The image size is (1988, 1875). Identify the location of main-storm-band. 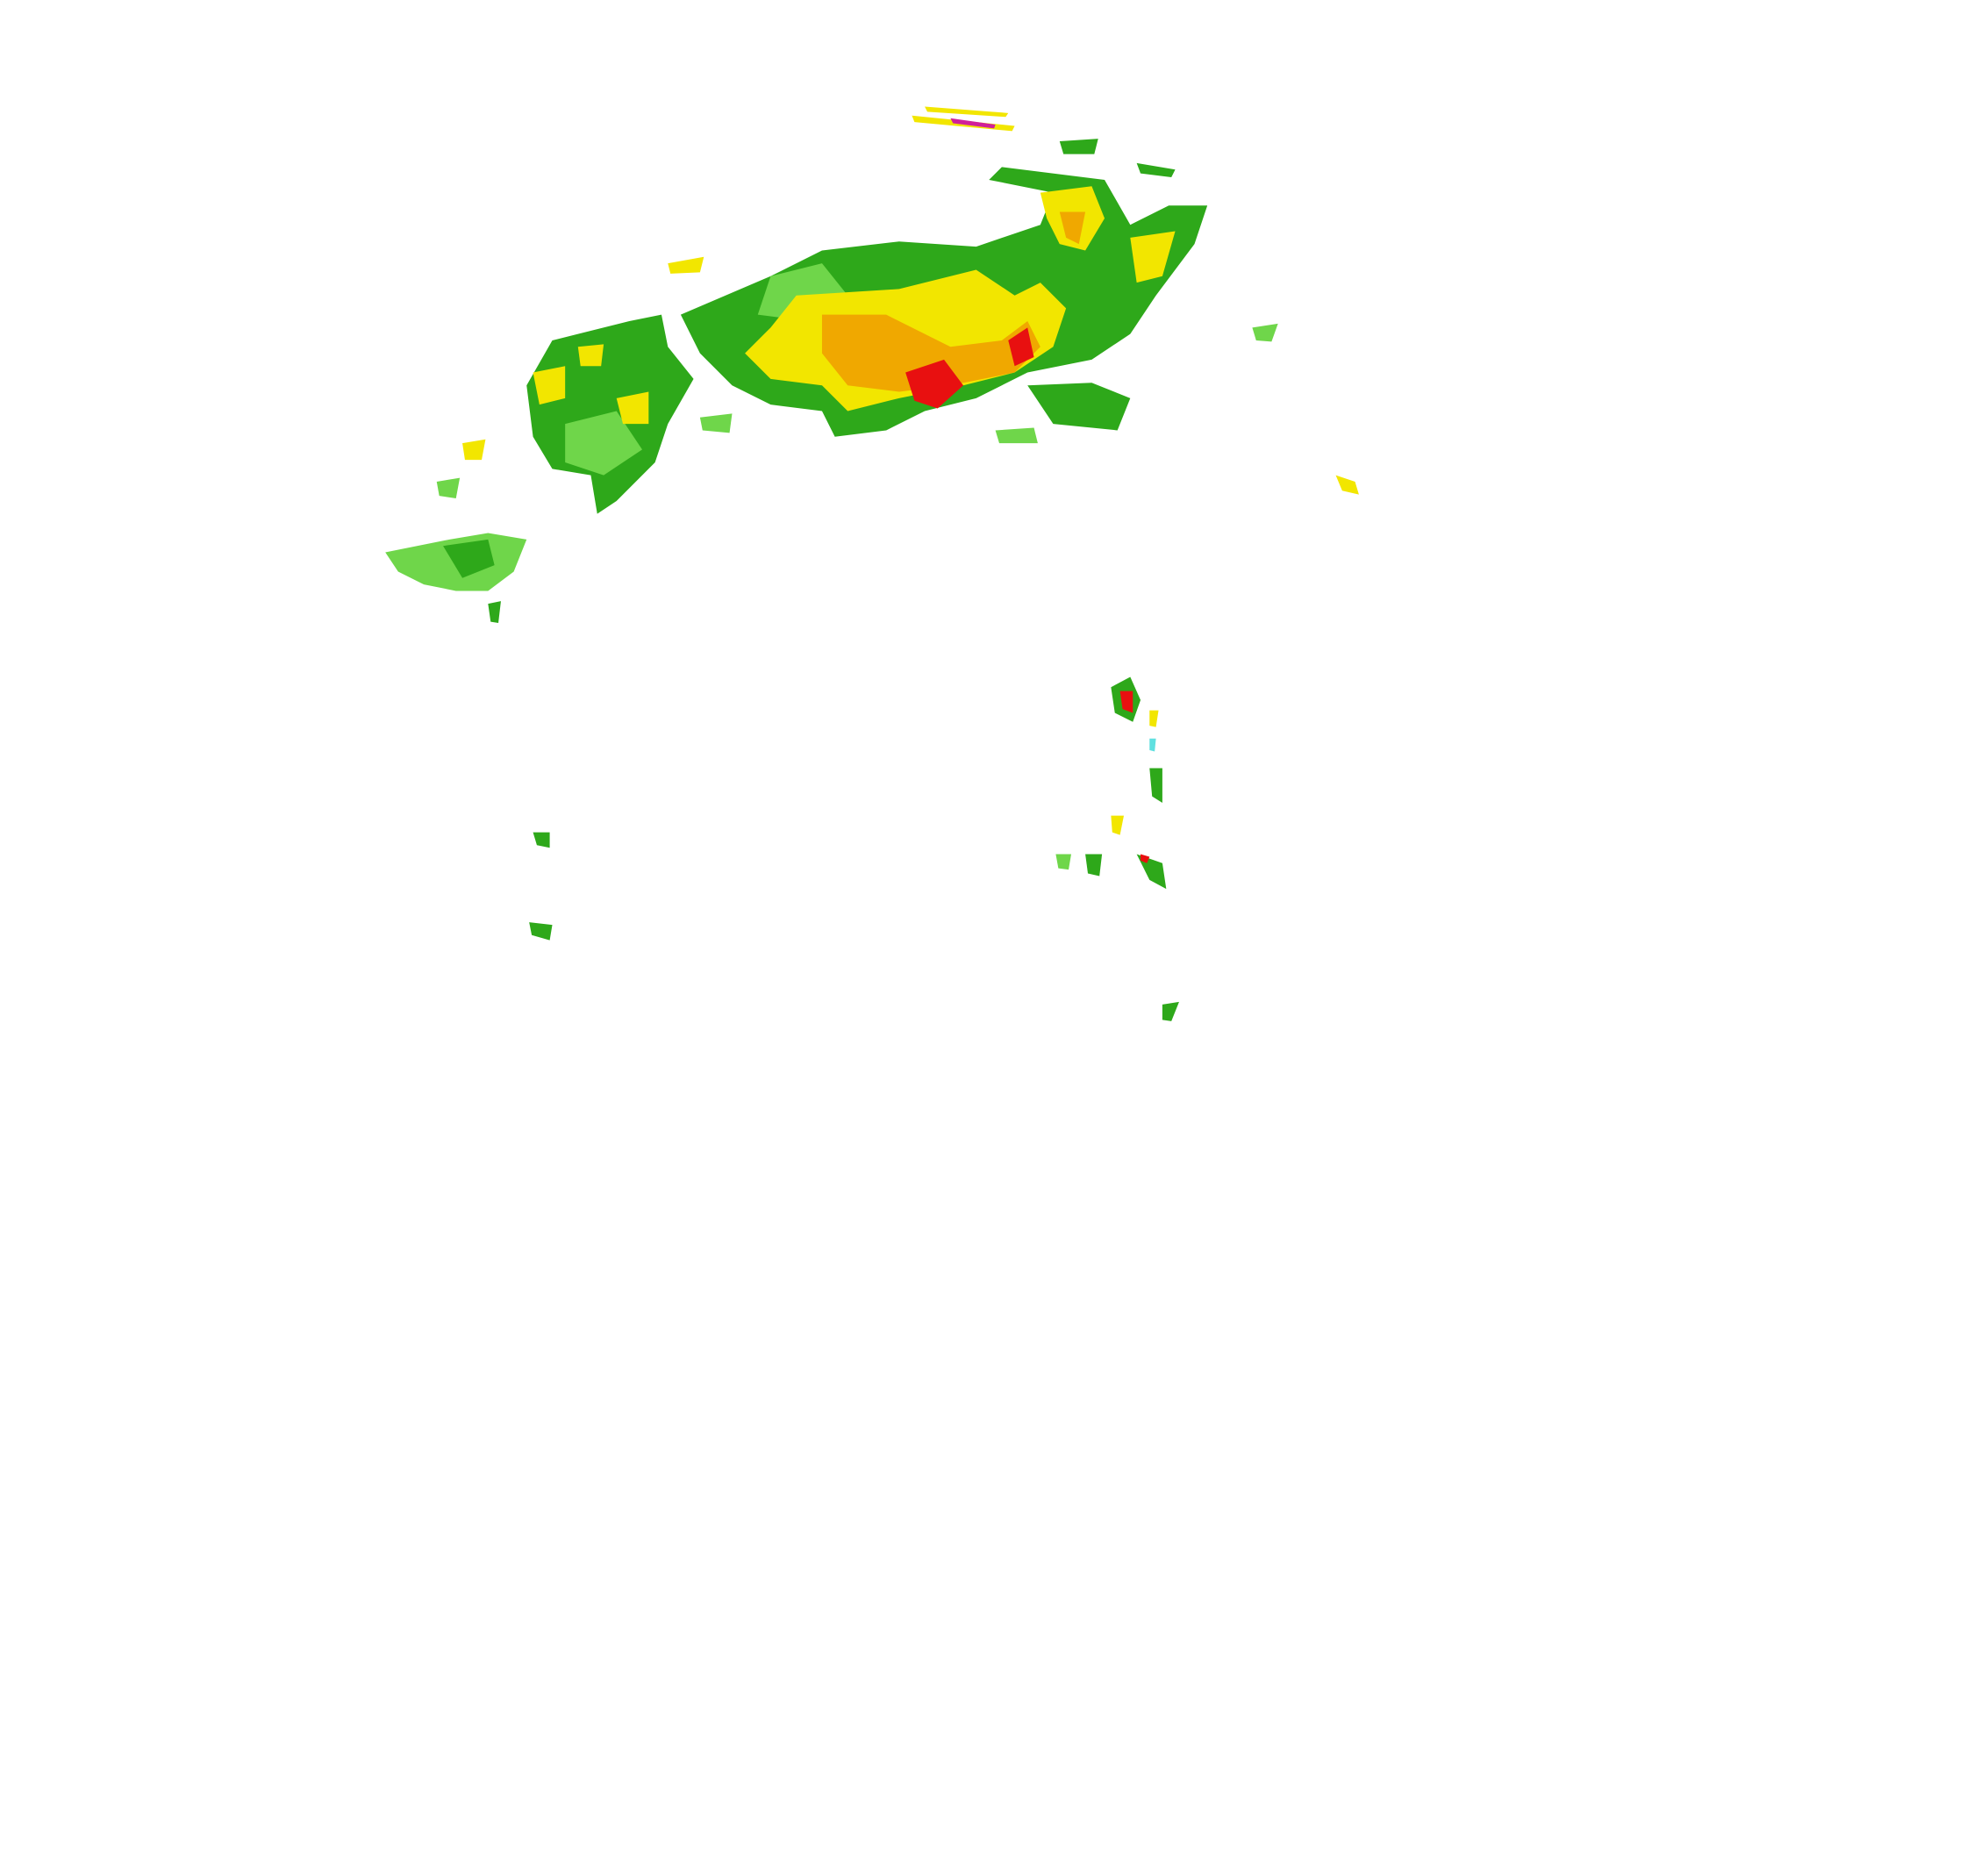
(944, 305).